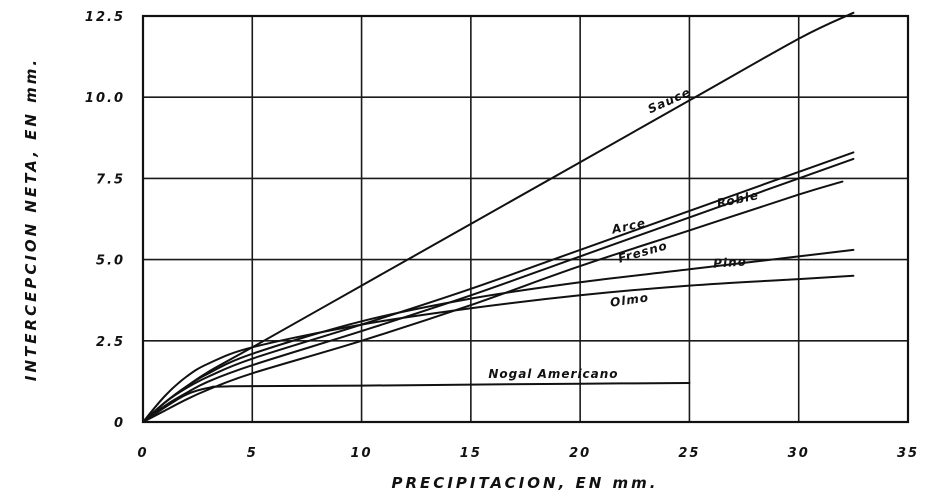 The image size is (932, 497). What do you see at coordinates (110, 179) in the screenshot?
I see `y-tick-label: 7.5` at bounding box center [110, 179].